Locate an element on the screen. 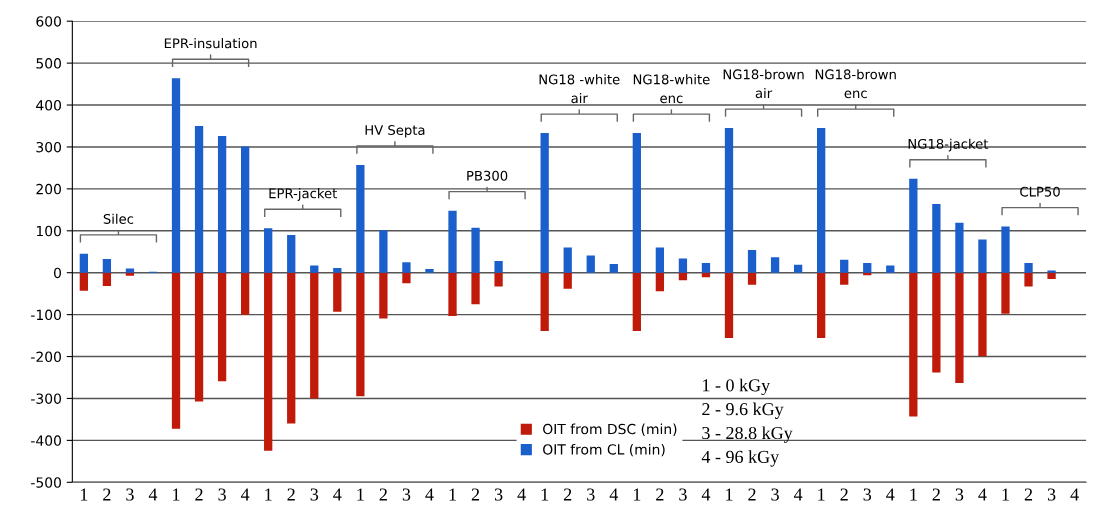 This screenshot has height=530, width=1096. annotation: EPR-jacket is located at coordinates (303, 194).